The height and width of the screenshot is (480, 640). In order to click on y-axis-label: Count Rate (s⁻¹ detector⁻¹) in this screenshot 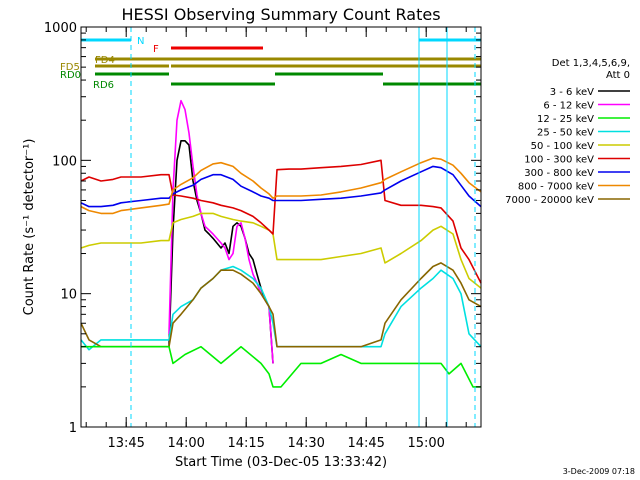, I will do `click(29, 227)`.